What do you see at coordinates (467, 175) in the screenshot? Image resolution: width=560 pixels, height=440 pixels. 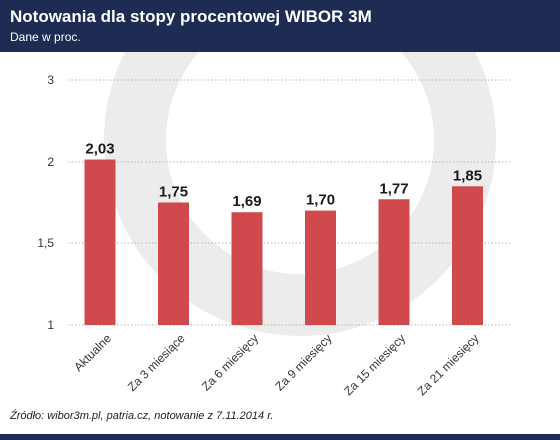 I see `bar-value-label: 1,85` at bounding box center [467, 175].